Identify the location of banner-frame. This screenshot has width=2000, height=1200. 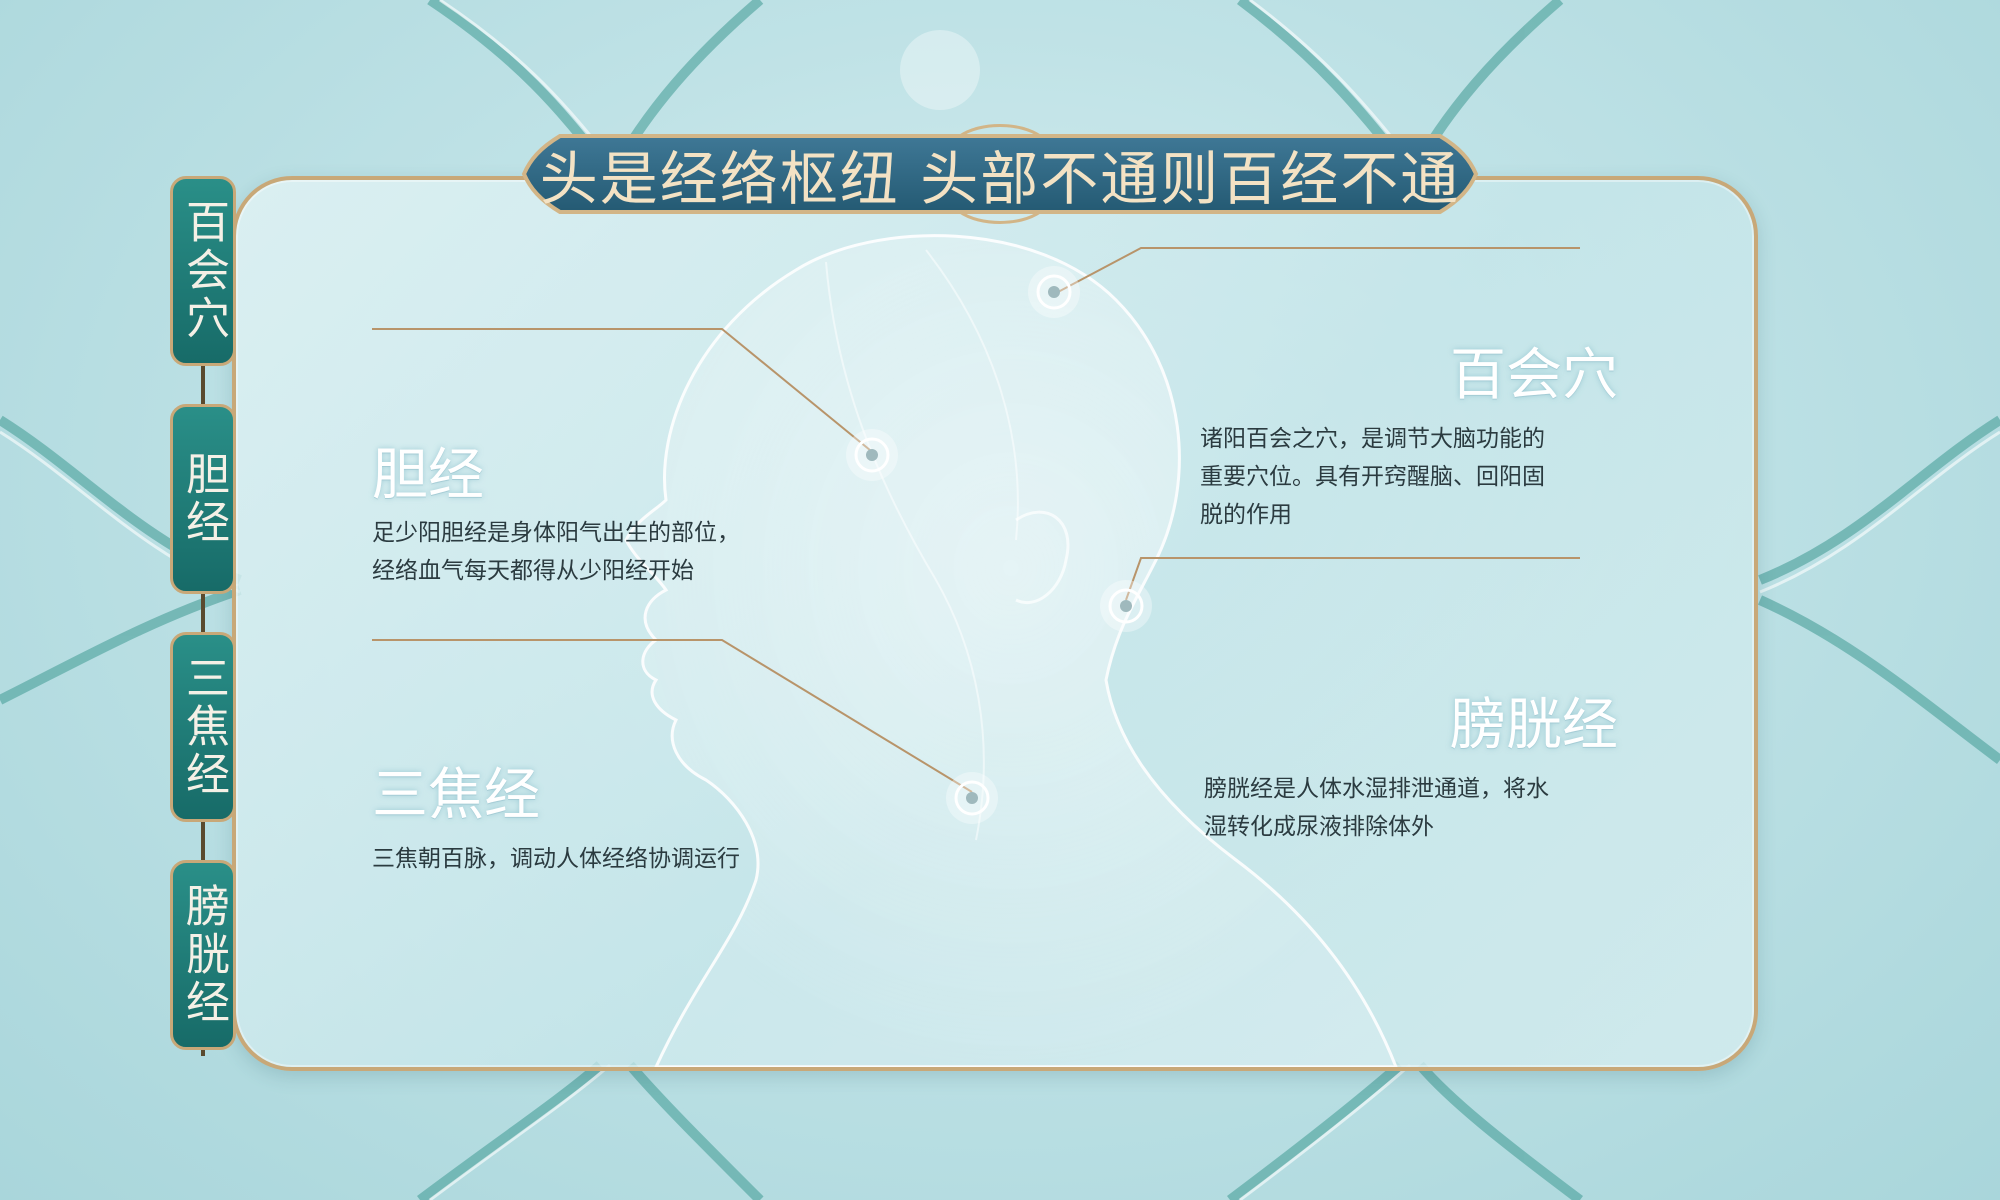
(1000, 174).